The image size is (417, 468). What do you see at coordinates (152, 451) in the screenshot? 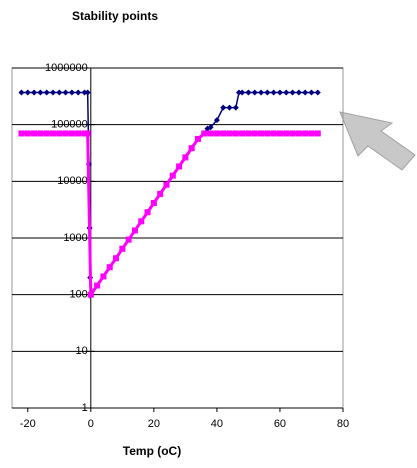
I see `x-axis-label: Temp (oC)` at bounding box center [152, 451].